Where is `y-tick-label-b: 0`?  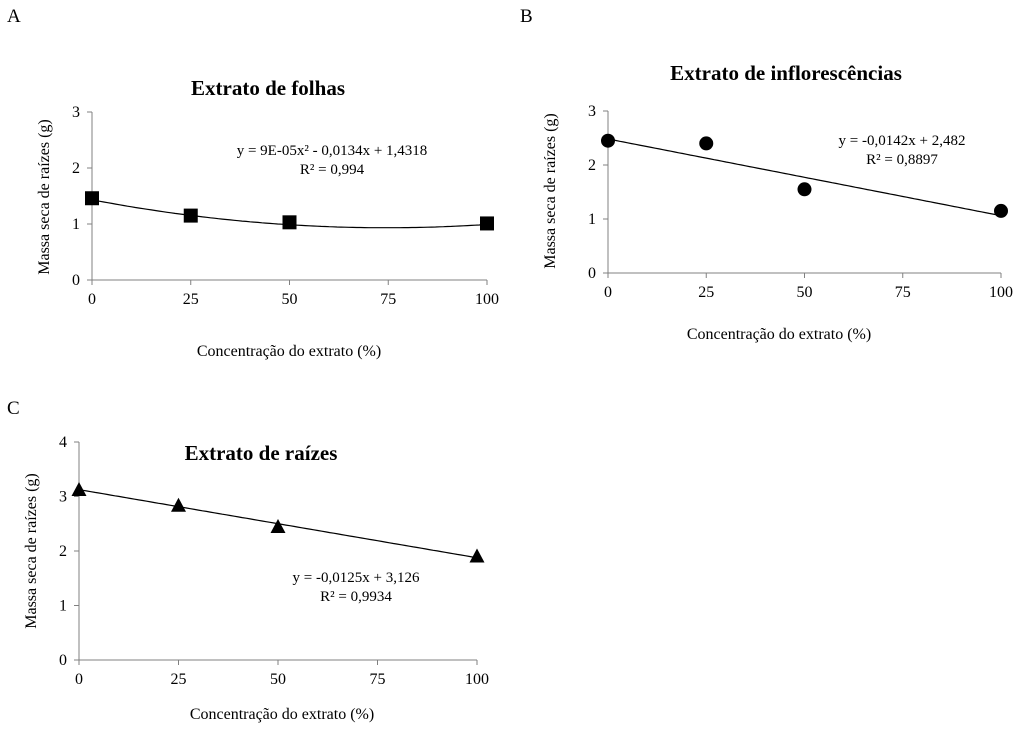
y-tick-label-b: 0 is located at coordinates (592, 273).